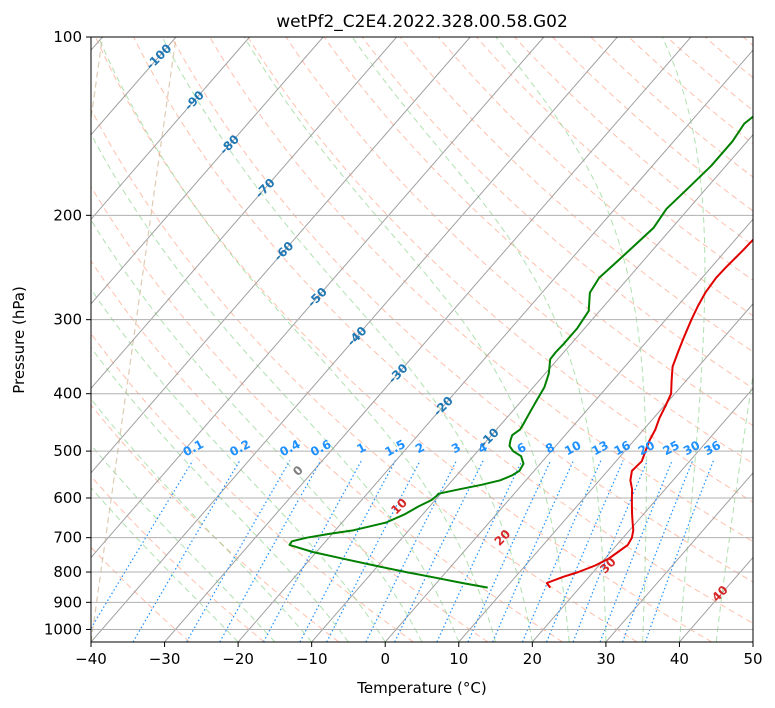 The height and width of the screenshot is (708, 775). I want to click on x-tick-label: −40, so click(91, 659).